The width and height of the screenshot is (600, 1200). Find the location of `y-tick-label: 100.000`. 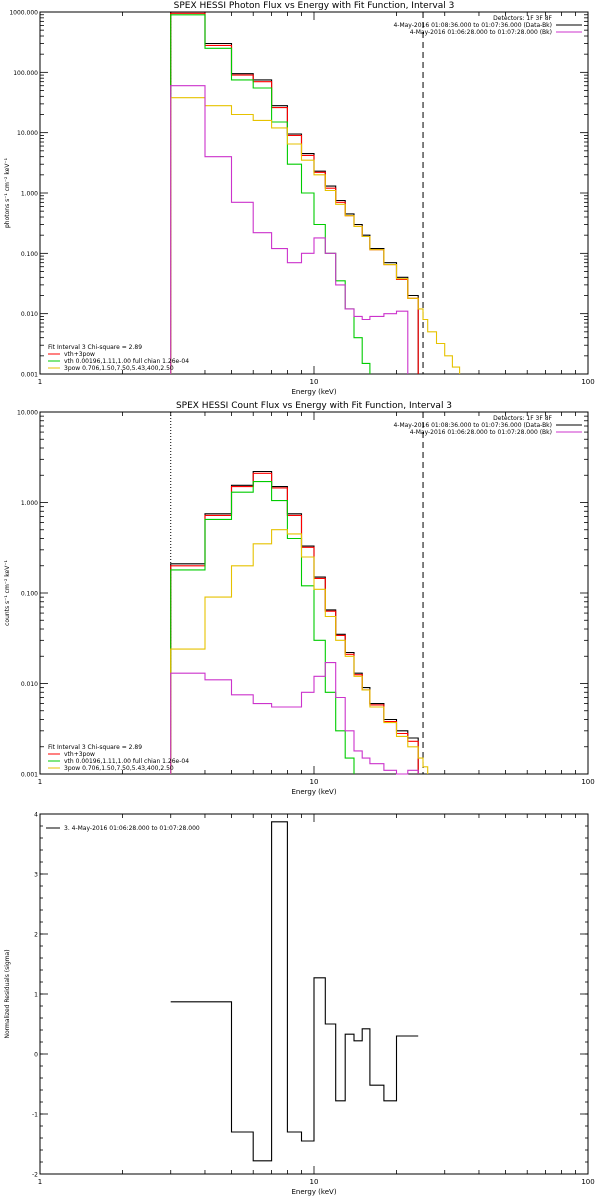

y-tick-label: 100.000 is located at coordinates (25, 73).